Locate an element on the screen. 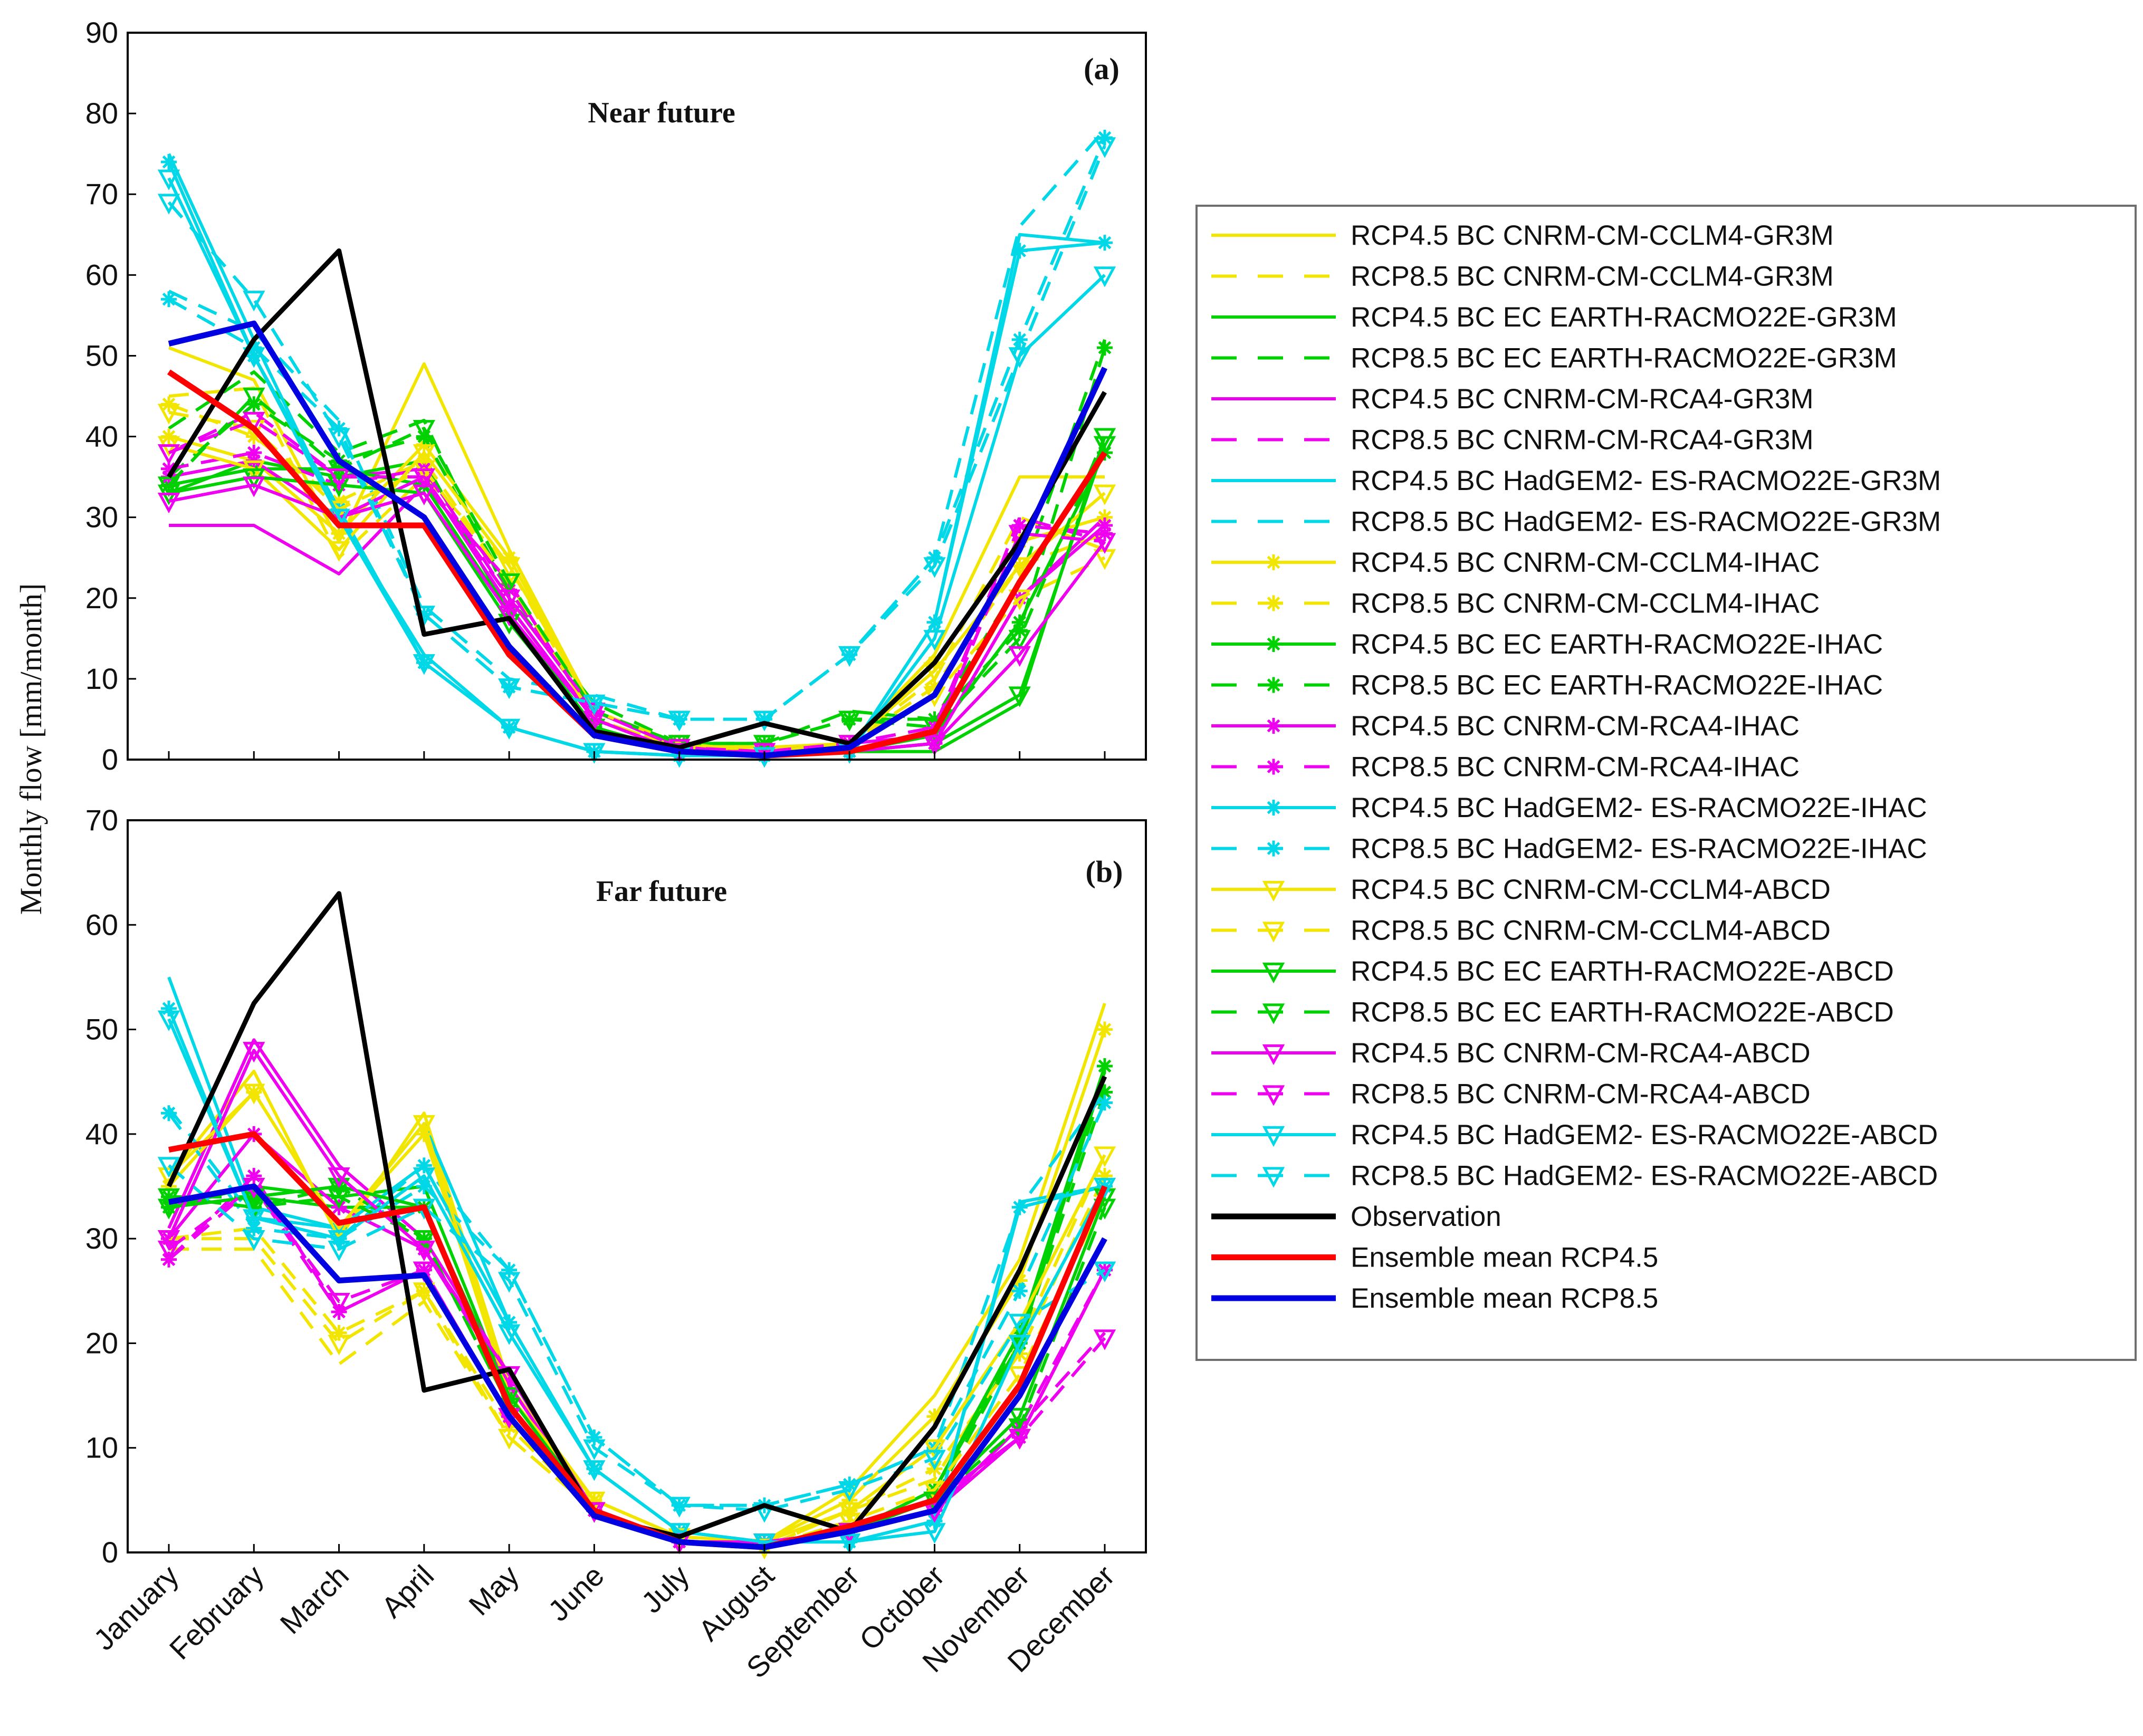 This screenshot has width=2143, height=1736. legend-item-20: RCP4.5 BC CNRM-CM-RCA4-ABCD is located at coordinates (1511, 1053).